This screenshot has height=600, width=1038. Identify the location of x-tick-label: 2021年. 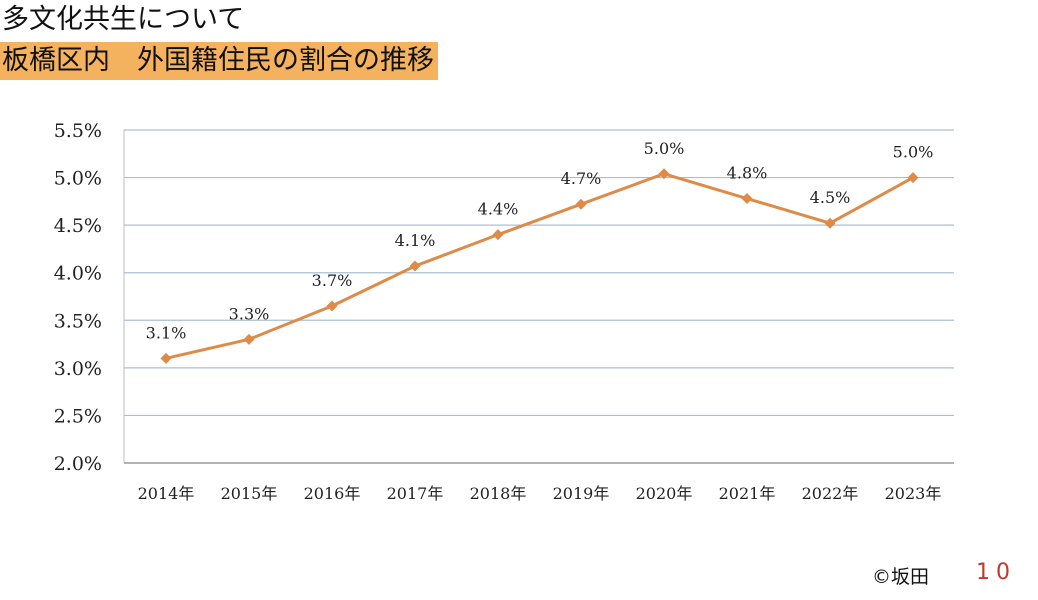
(747, 493).